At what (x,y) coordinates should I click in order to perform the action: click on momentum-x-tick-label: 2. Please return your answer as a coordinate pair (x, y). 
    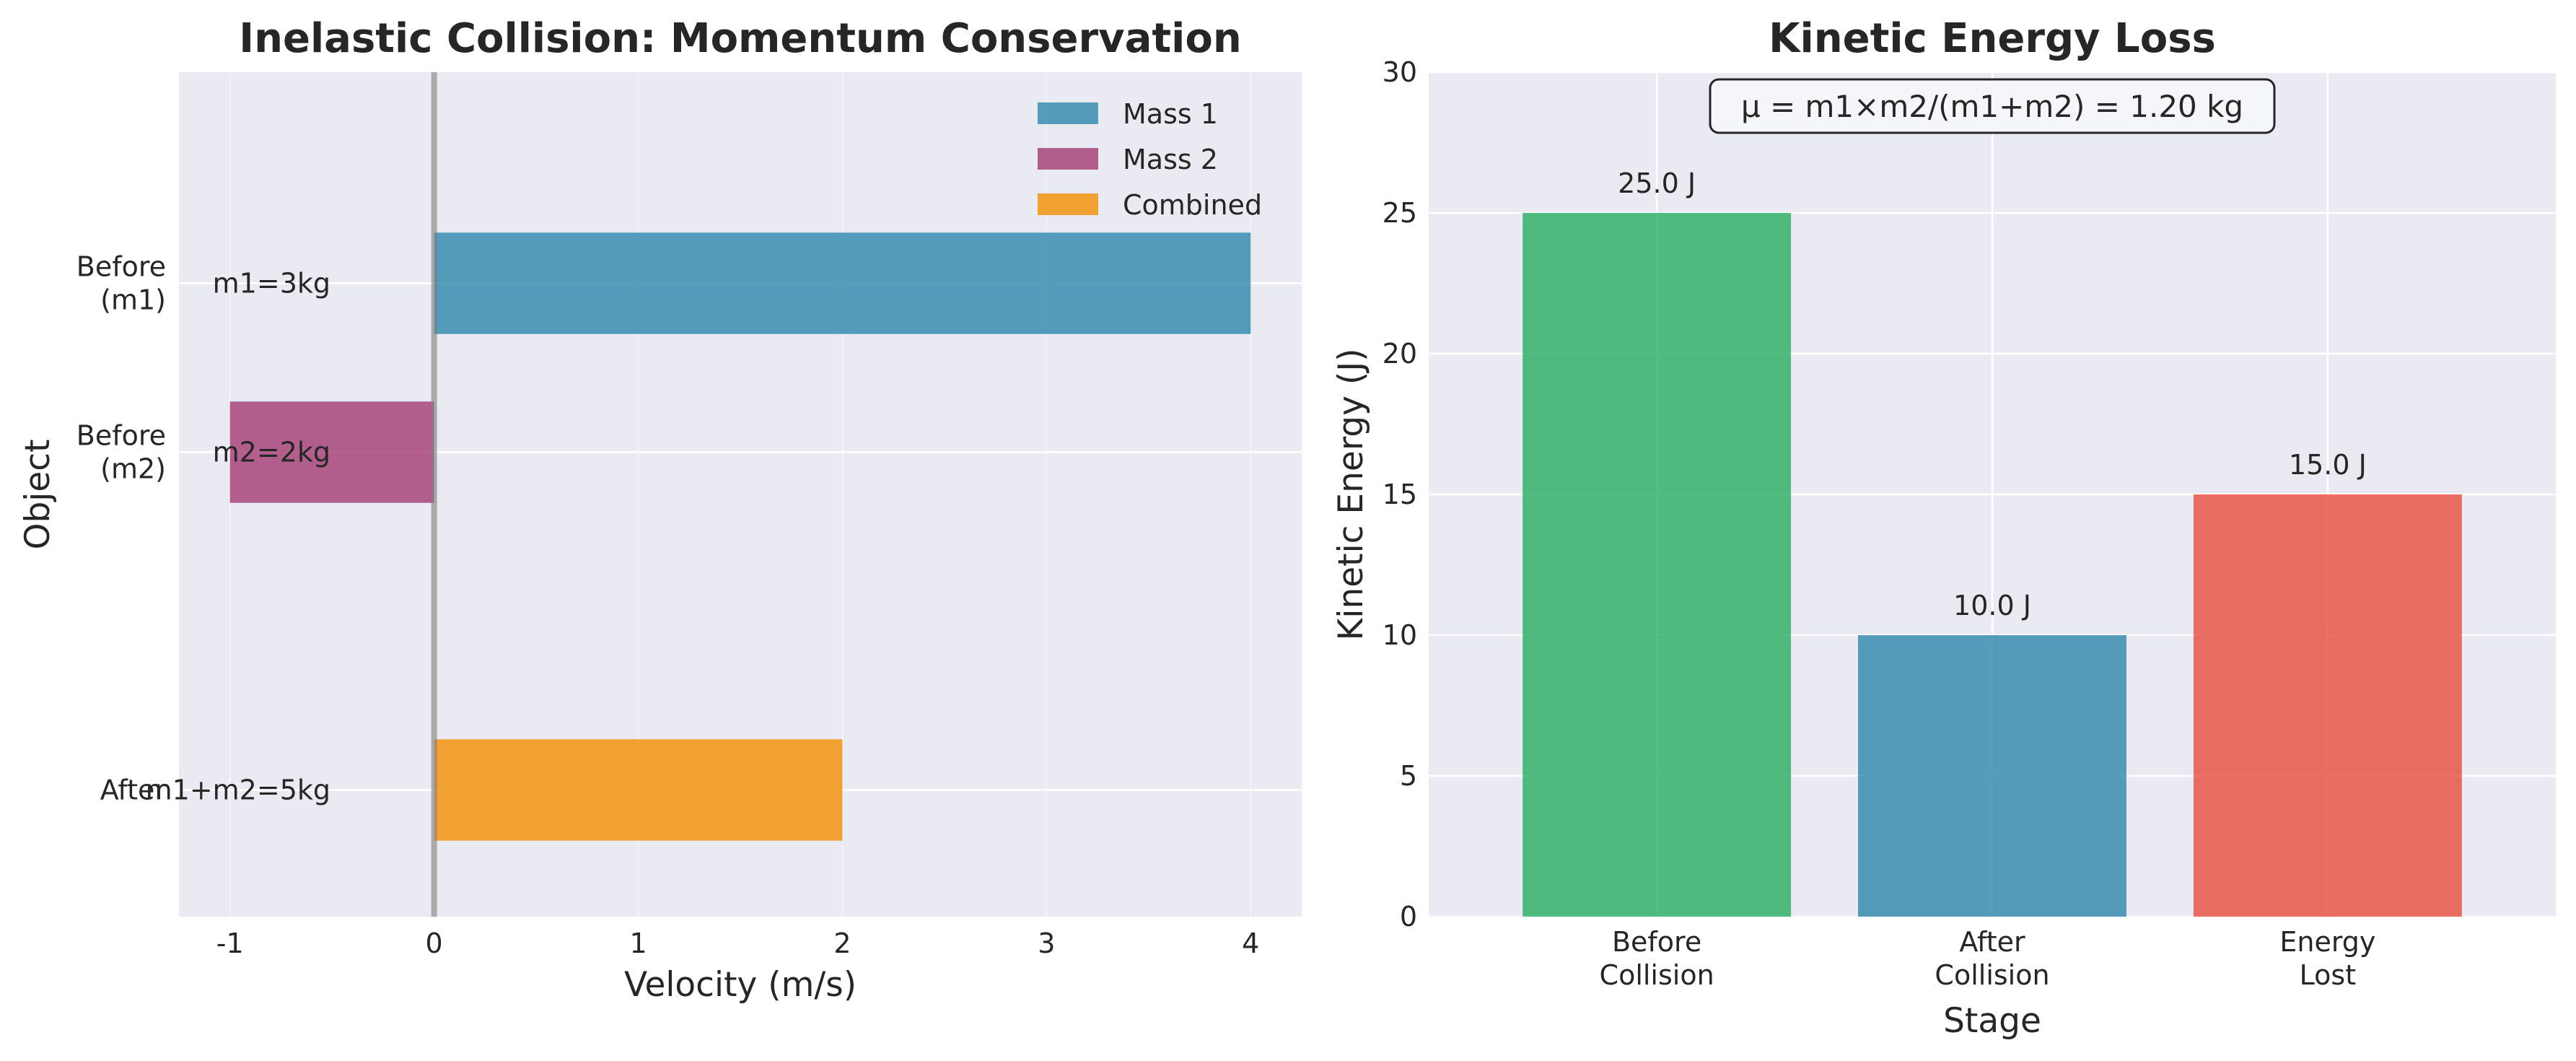
    Looking at the image, I should click on (842, 943).